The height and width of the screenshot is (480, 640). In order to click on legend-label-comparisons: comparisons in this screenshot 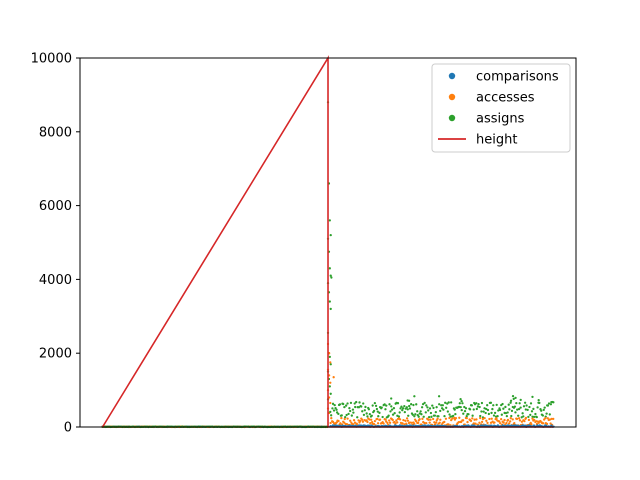, I will do `click(517, 77)`.